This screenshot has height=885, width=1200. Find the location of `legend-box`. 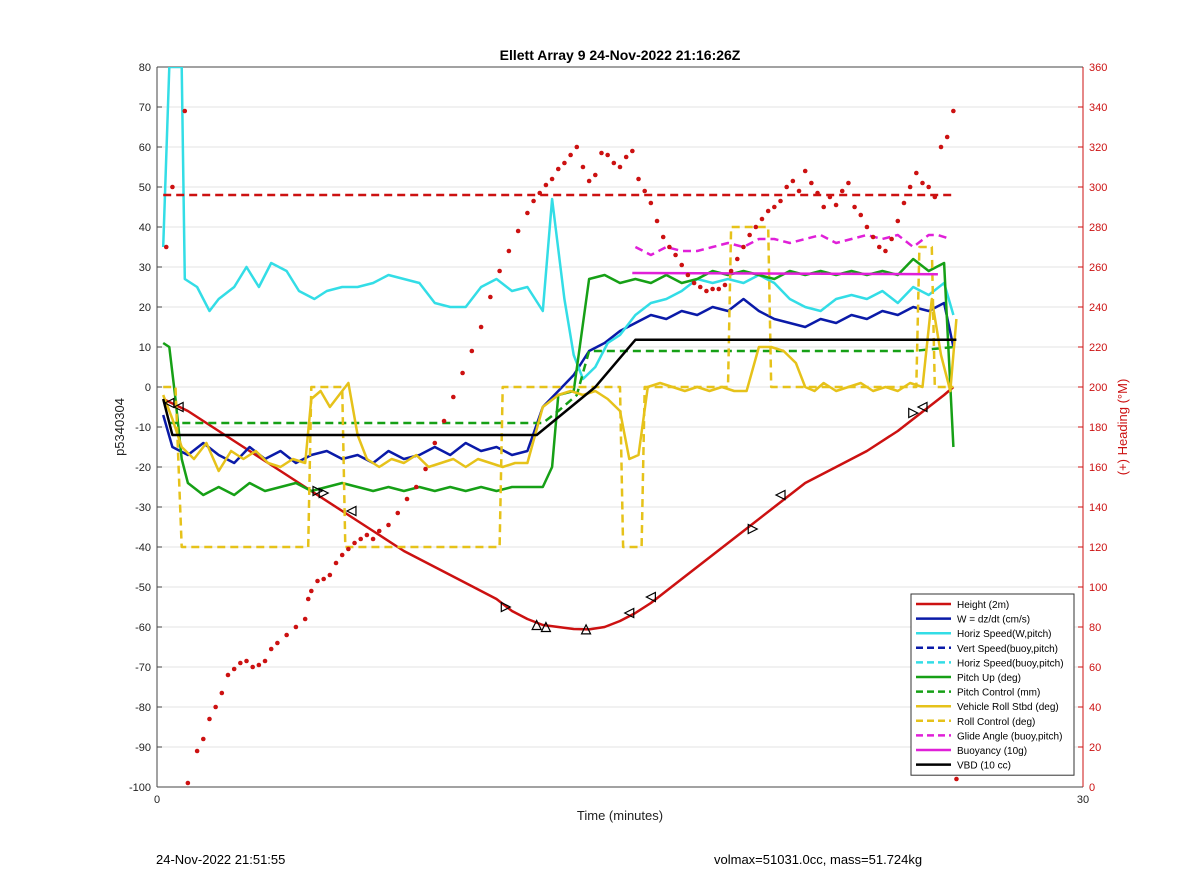

legend-box is located at coordinates (992, 684).